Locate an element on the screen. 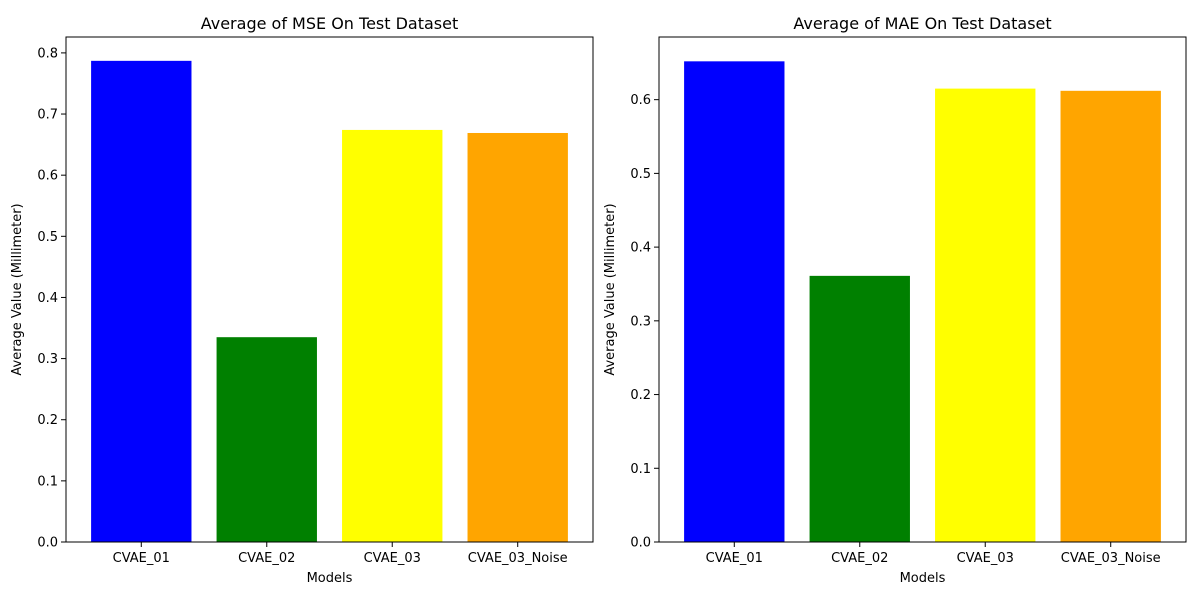 The width and height of the screenshot is (1200, 600). mse-y-tick-label: 0.2 is located at coordinates (47, 420).